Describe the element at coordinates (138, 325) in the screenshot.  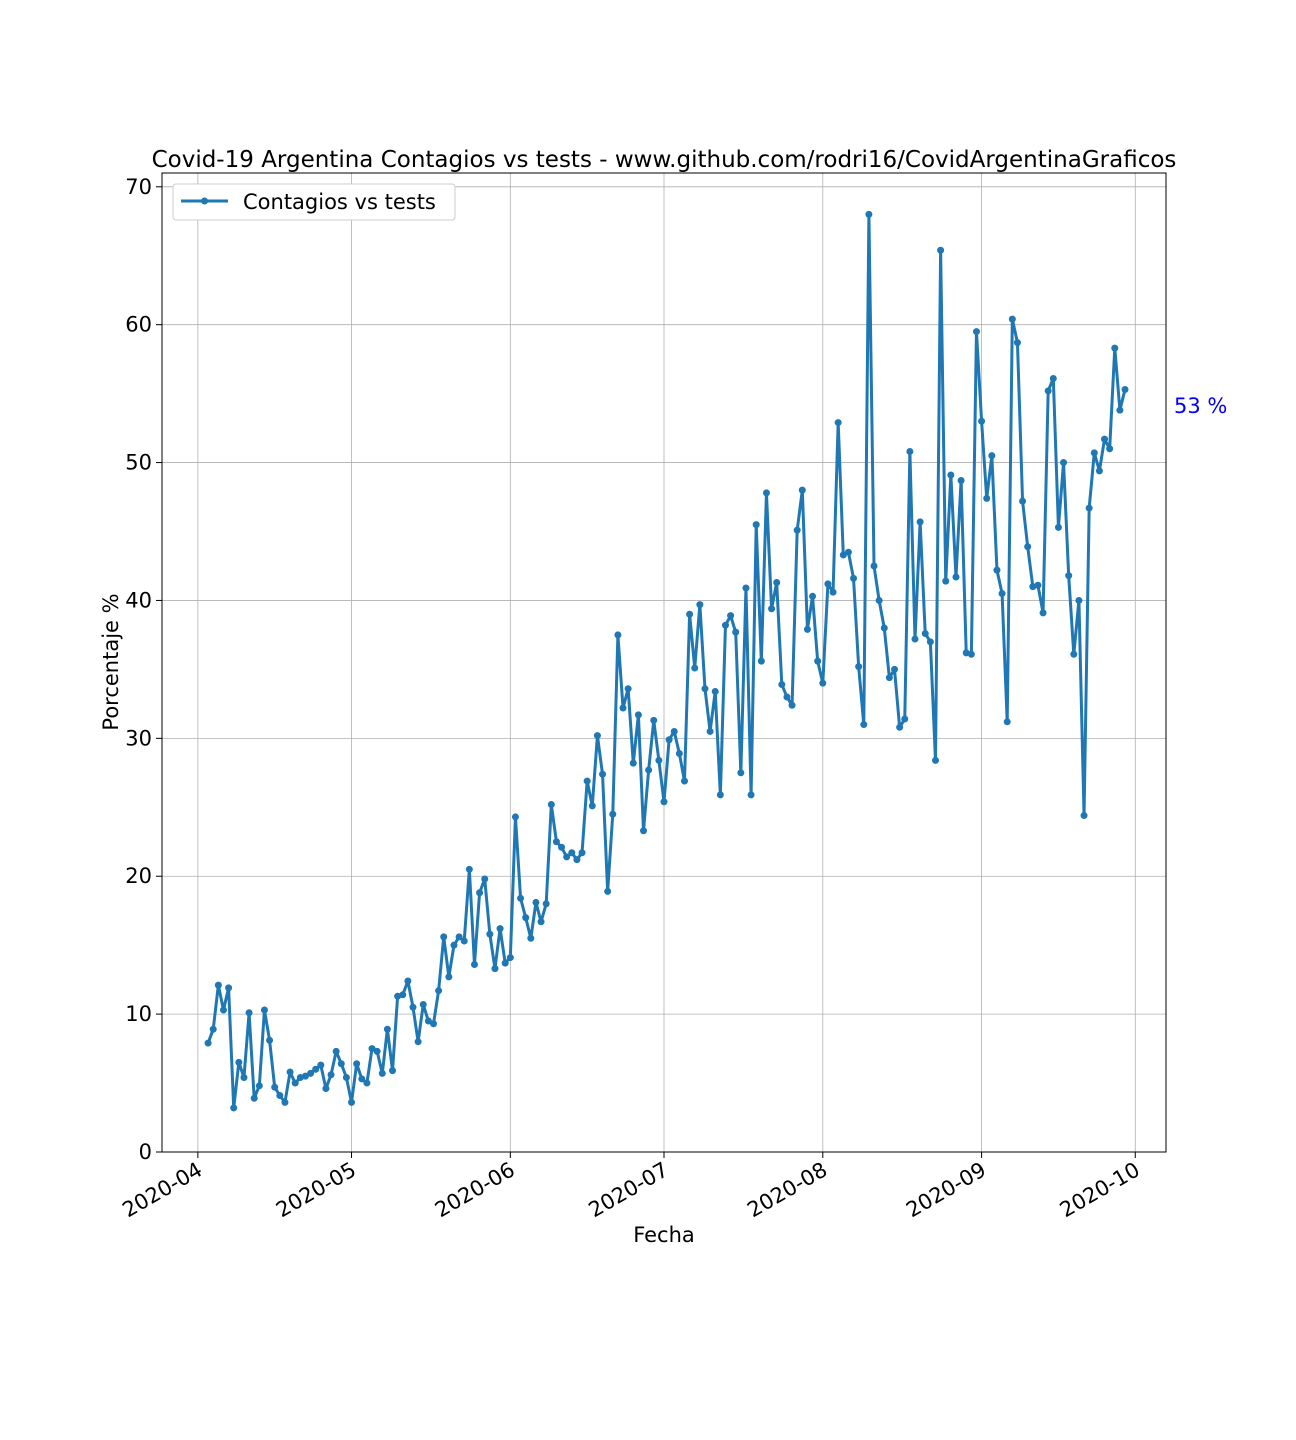
I see `y-tick-label: 60` at that location.